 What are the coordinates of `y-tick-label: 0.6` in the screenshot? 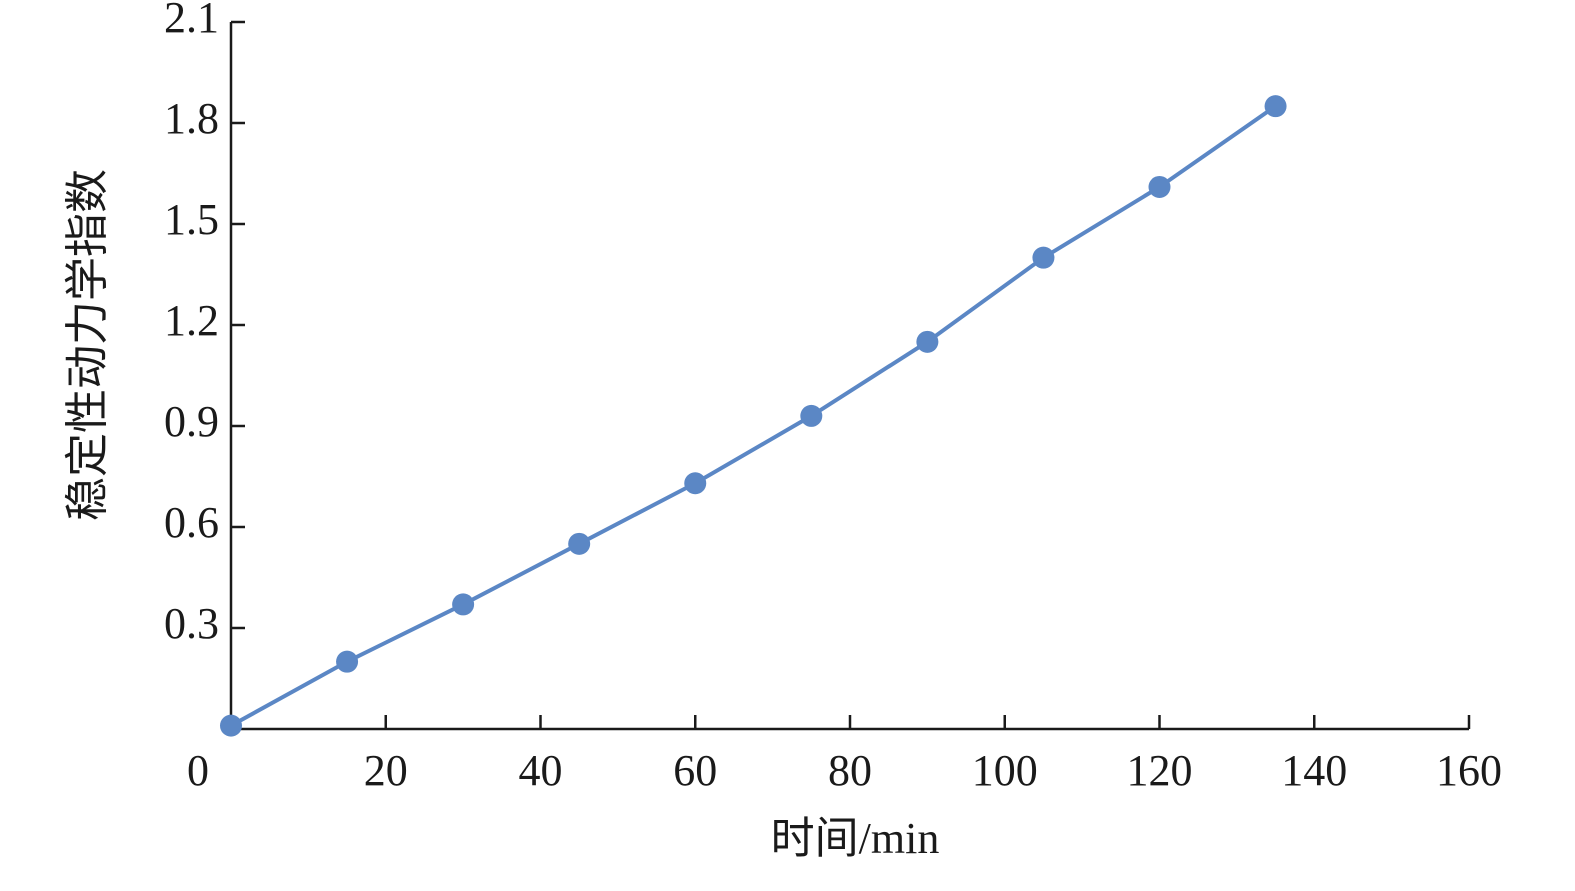 It's located at (191, 522).